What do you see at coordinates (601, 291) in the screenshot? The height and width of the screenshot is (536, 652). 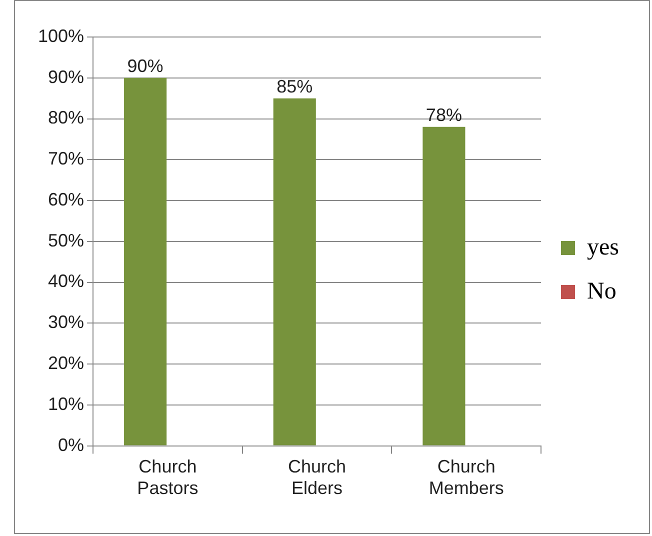 I see `legend-label: No` at bounding box center [601, 291].